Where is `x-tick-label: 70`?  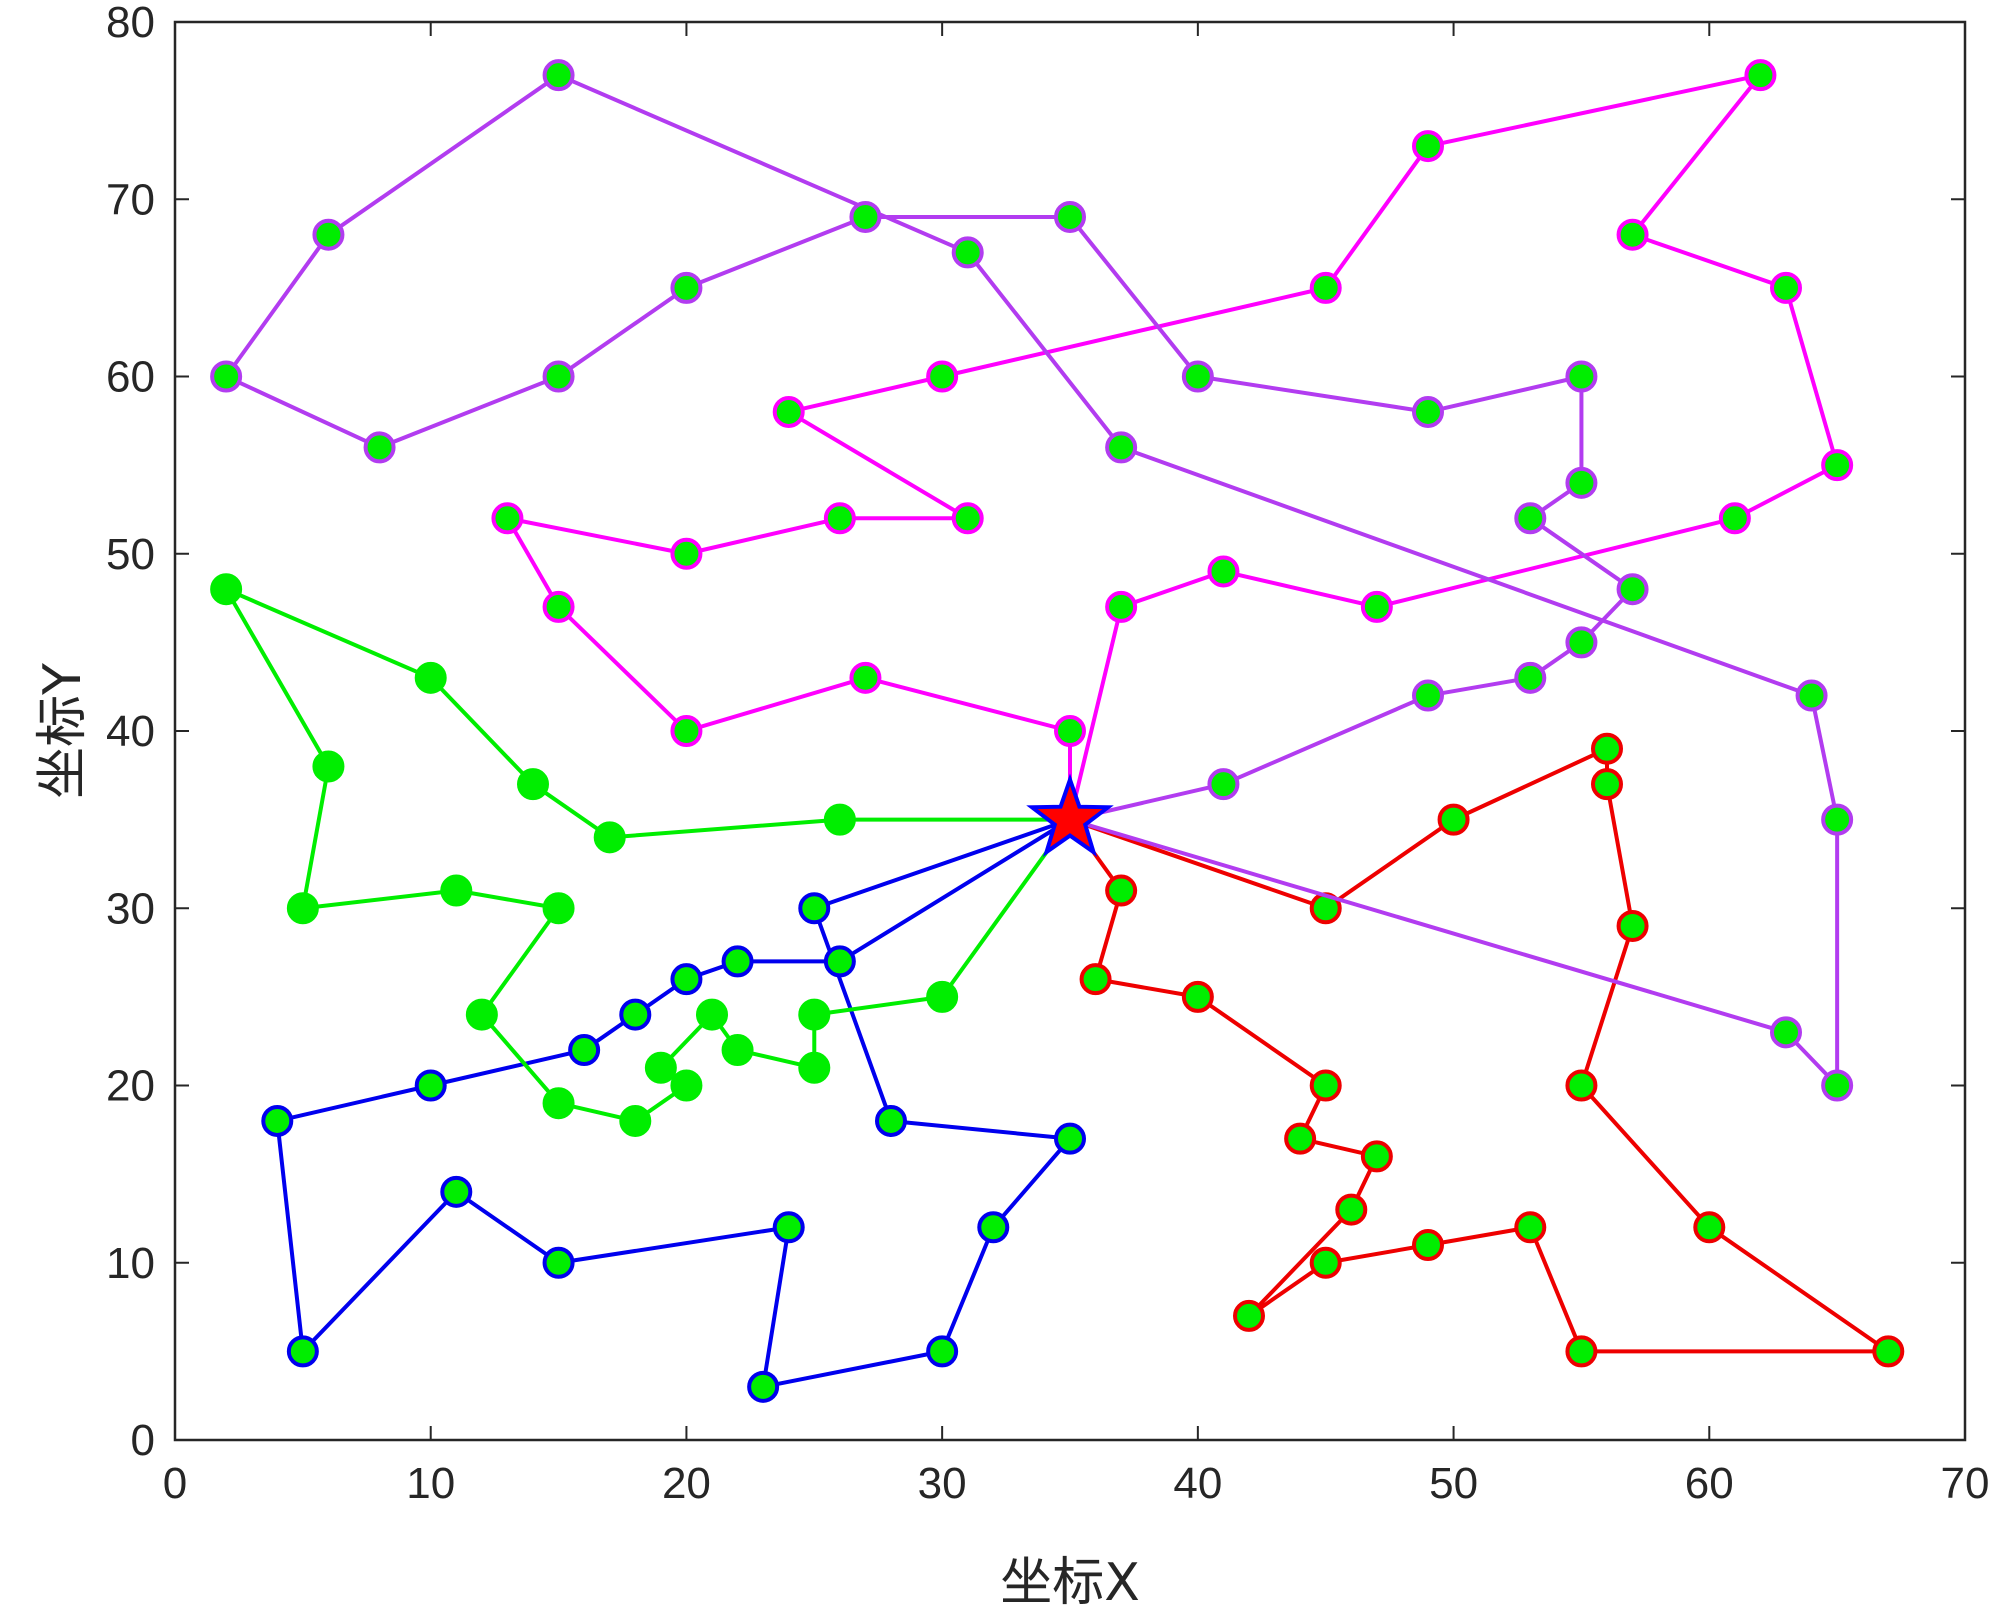
x-tick-label: 70 is located at coordinates (1965, 1483).